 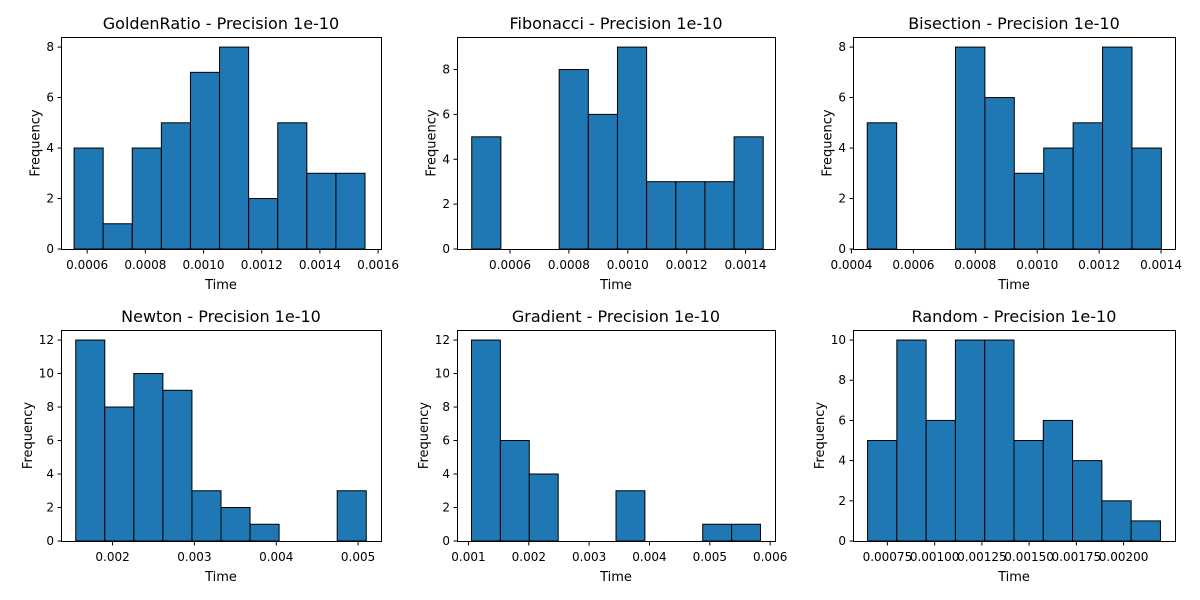 I want to click on x-tick-label: 0.001, so click(x=468, y=557).